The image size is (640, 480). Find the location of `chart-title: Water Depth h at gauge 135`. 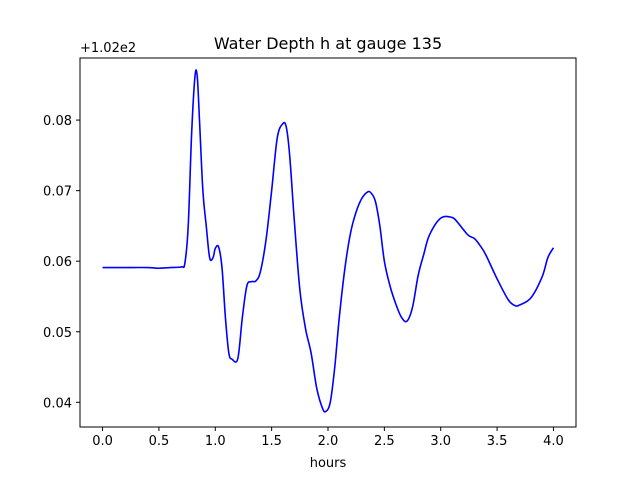

chart-title: Water Depth h at gauge 135 is located at coordinates (328, 43).